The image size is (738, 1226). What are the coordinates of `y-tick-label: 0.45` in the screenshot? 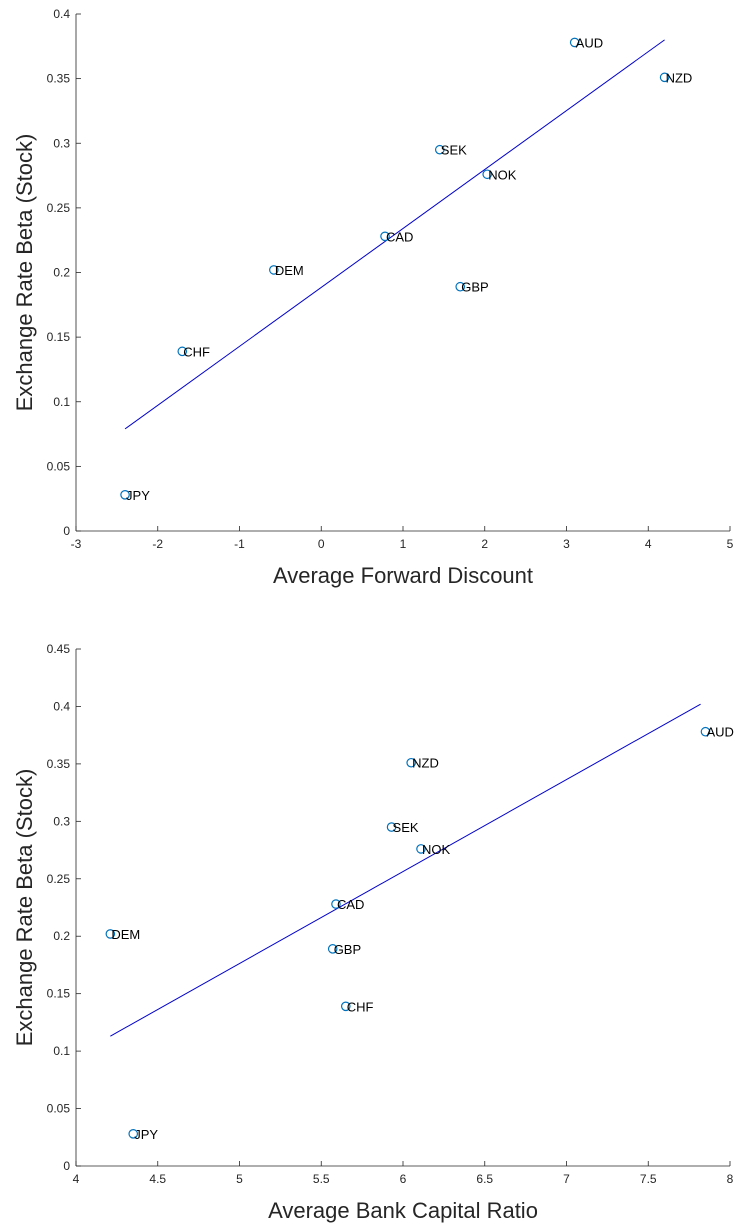 It's located at (59, 649).